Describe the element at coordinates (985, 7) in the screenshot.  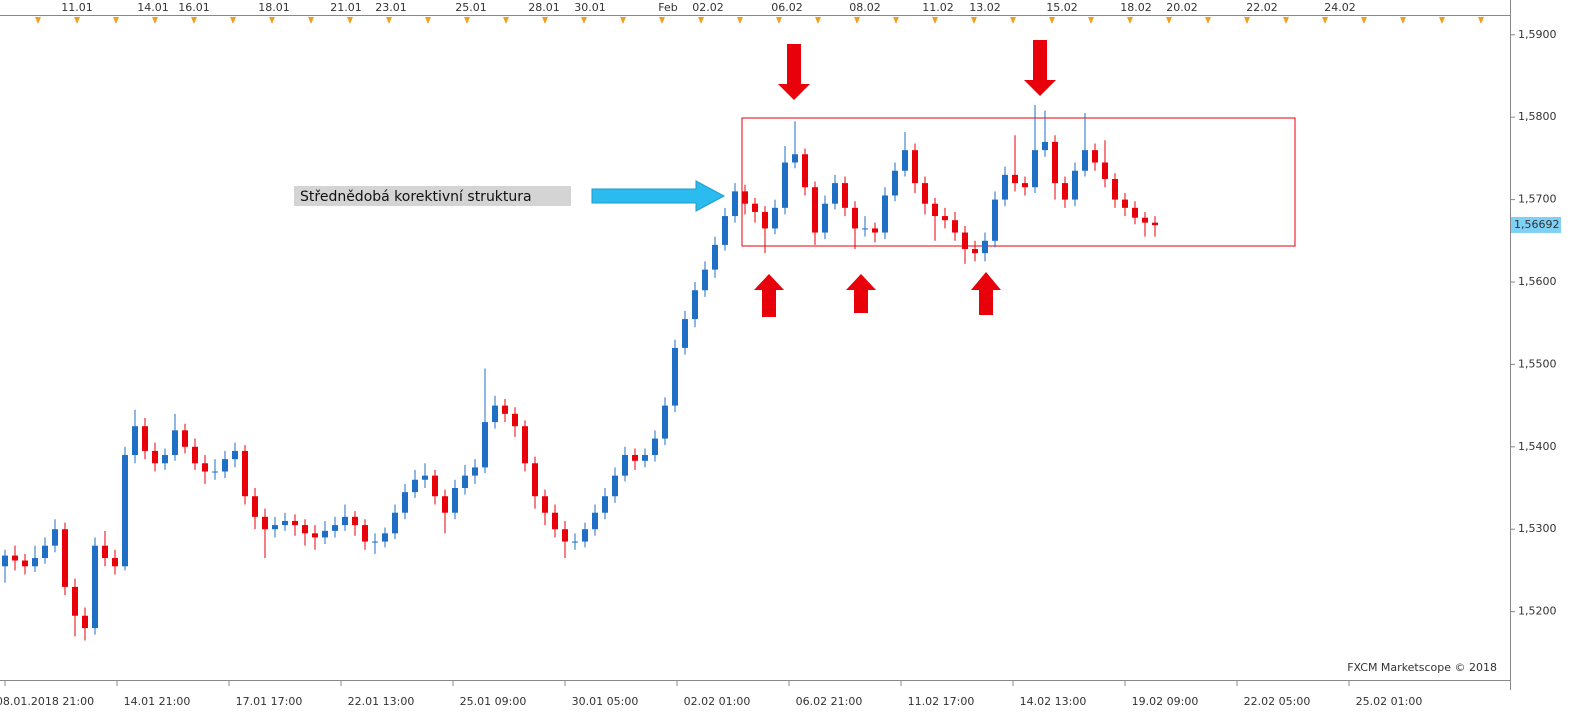
I see `top-label: 13.02` at that location.